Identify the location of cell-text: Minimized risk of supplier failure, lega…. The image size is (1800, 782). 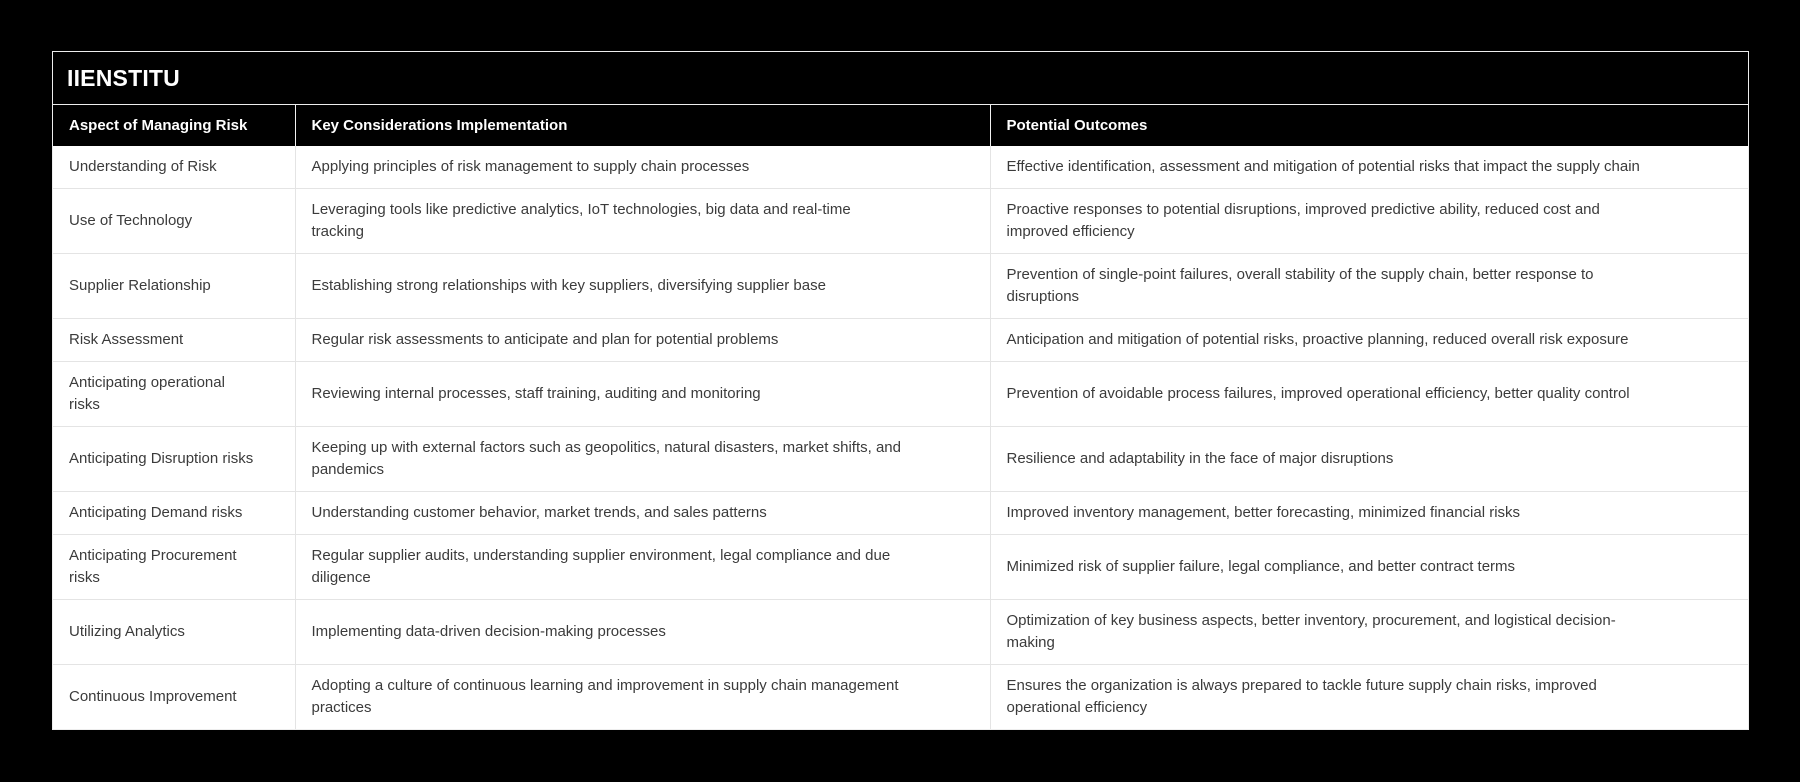
(1261, 566).